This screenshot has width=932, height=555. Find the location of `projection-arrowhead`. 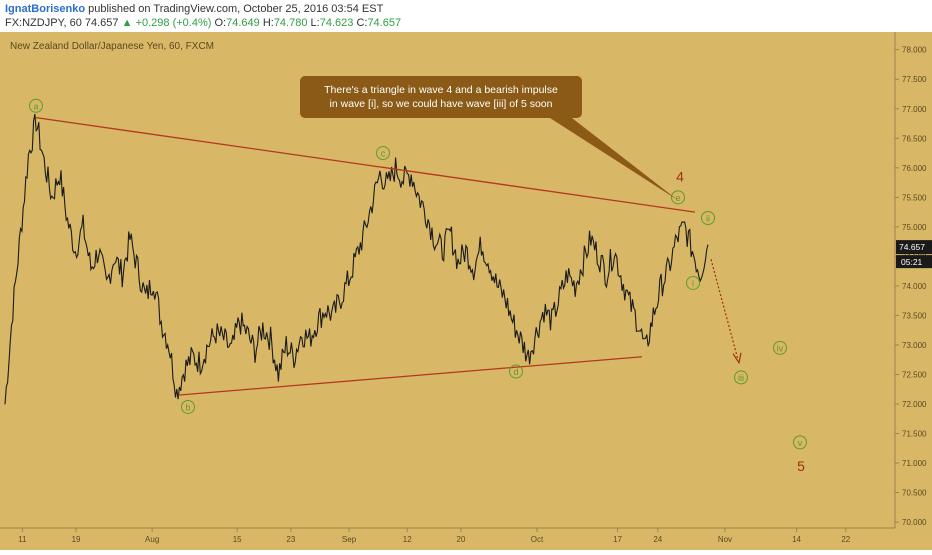

projection-arrowhead is located at coordinates (737, 358).